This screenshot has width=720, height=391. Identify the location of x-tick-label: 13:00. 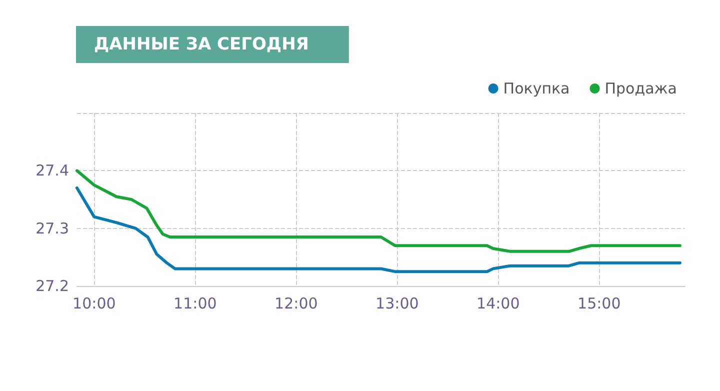
(397, 303).